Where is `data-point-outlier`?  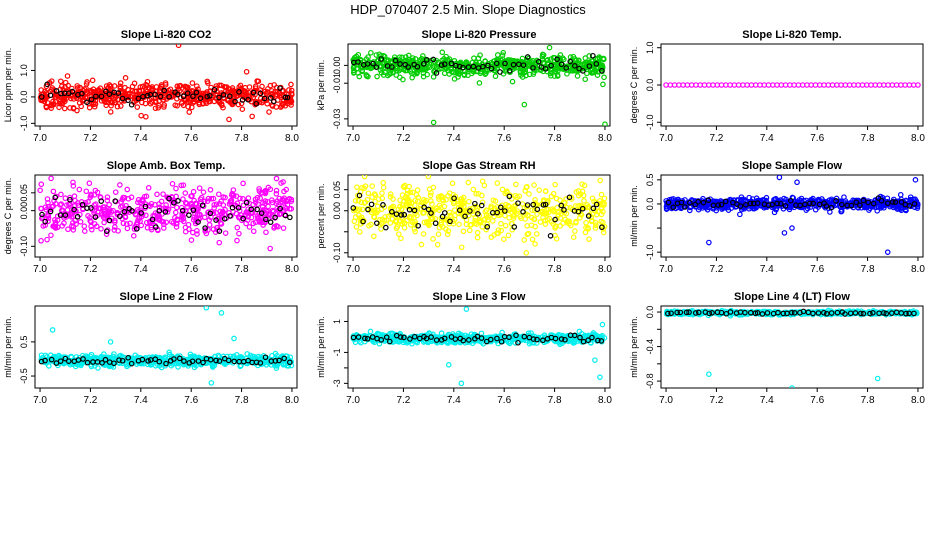
data-point-outlier is located at coordinates (246, 71).